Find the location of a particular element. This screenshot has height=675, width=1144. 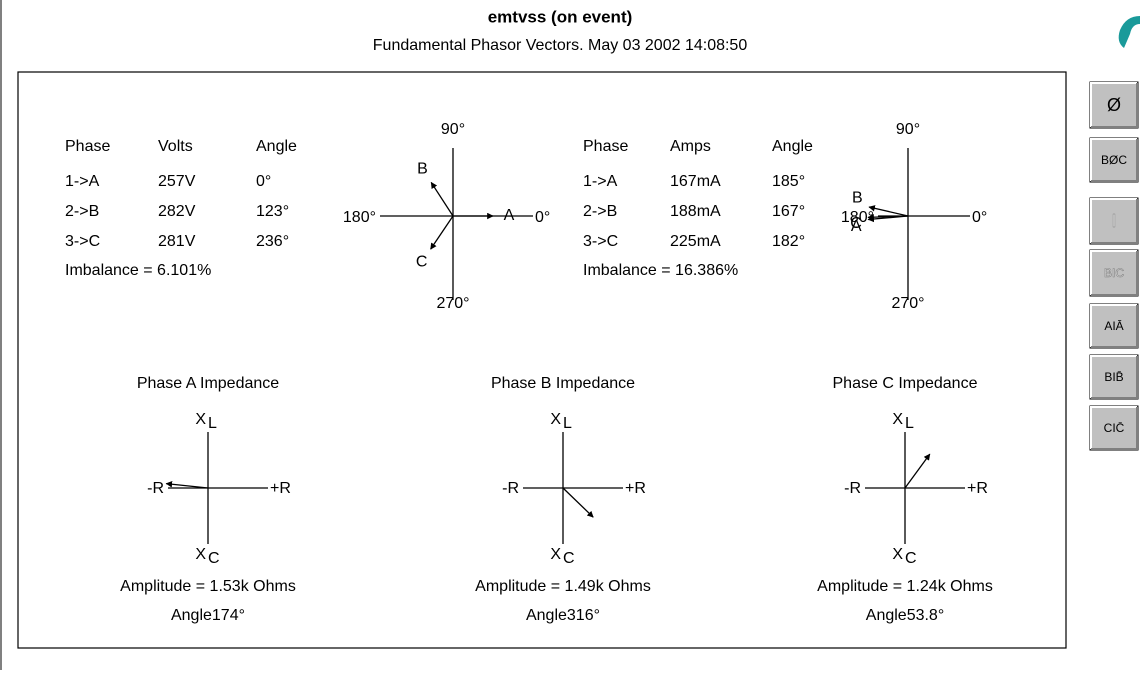

toolbar-button: I is located at coordinates (1114, 221).